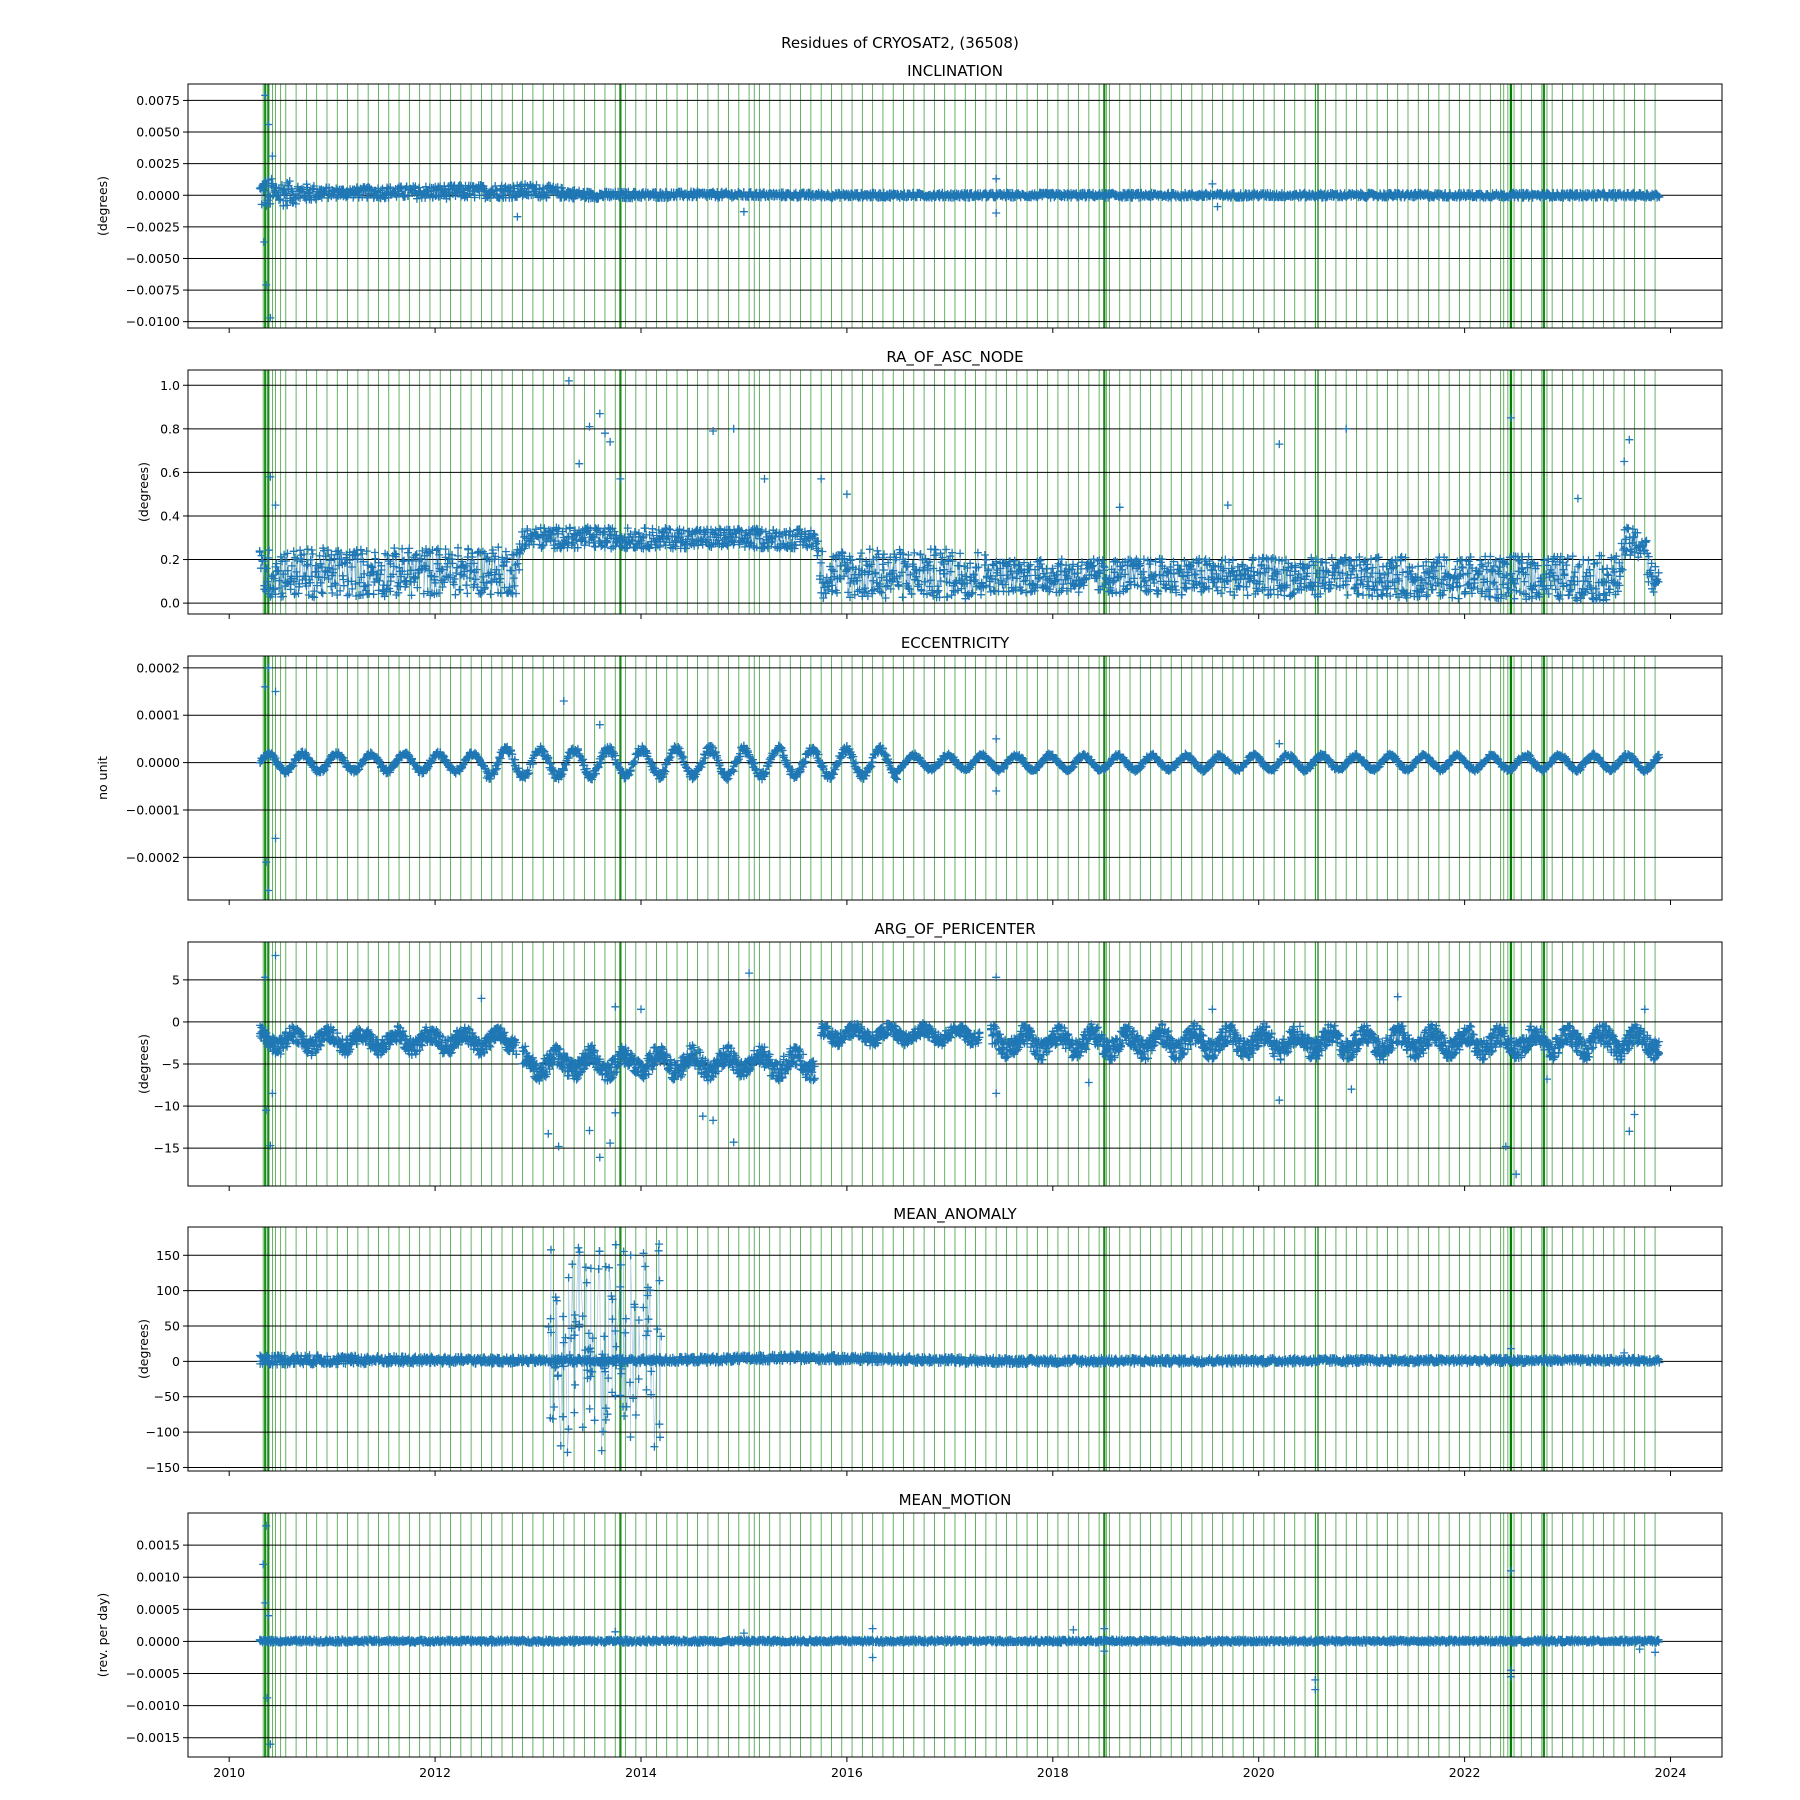  Describe the element at coordinates (158, 100) in the screenshot. I see `y-tick-label: 0.0075` at that location.